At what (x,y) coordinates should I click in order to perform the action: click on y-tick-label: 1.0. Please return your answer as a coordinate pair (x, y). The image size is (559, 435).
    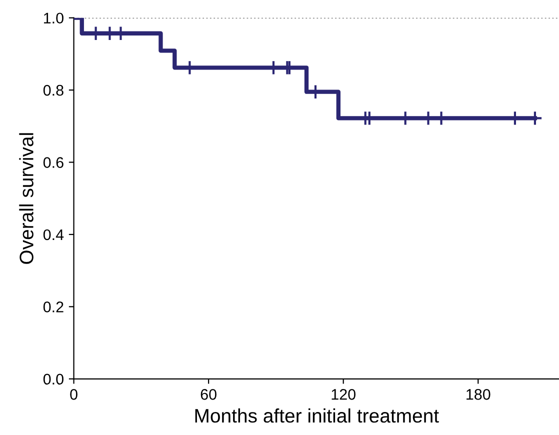
    Looking at the image, I should click on (54, 18).